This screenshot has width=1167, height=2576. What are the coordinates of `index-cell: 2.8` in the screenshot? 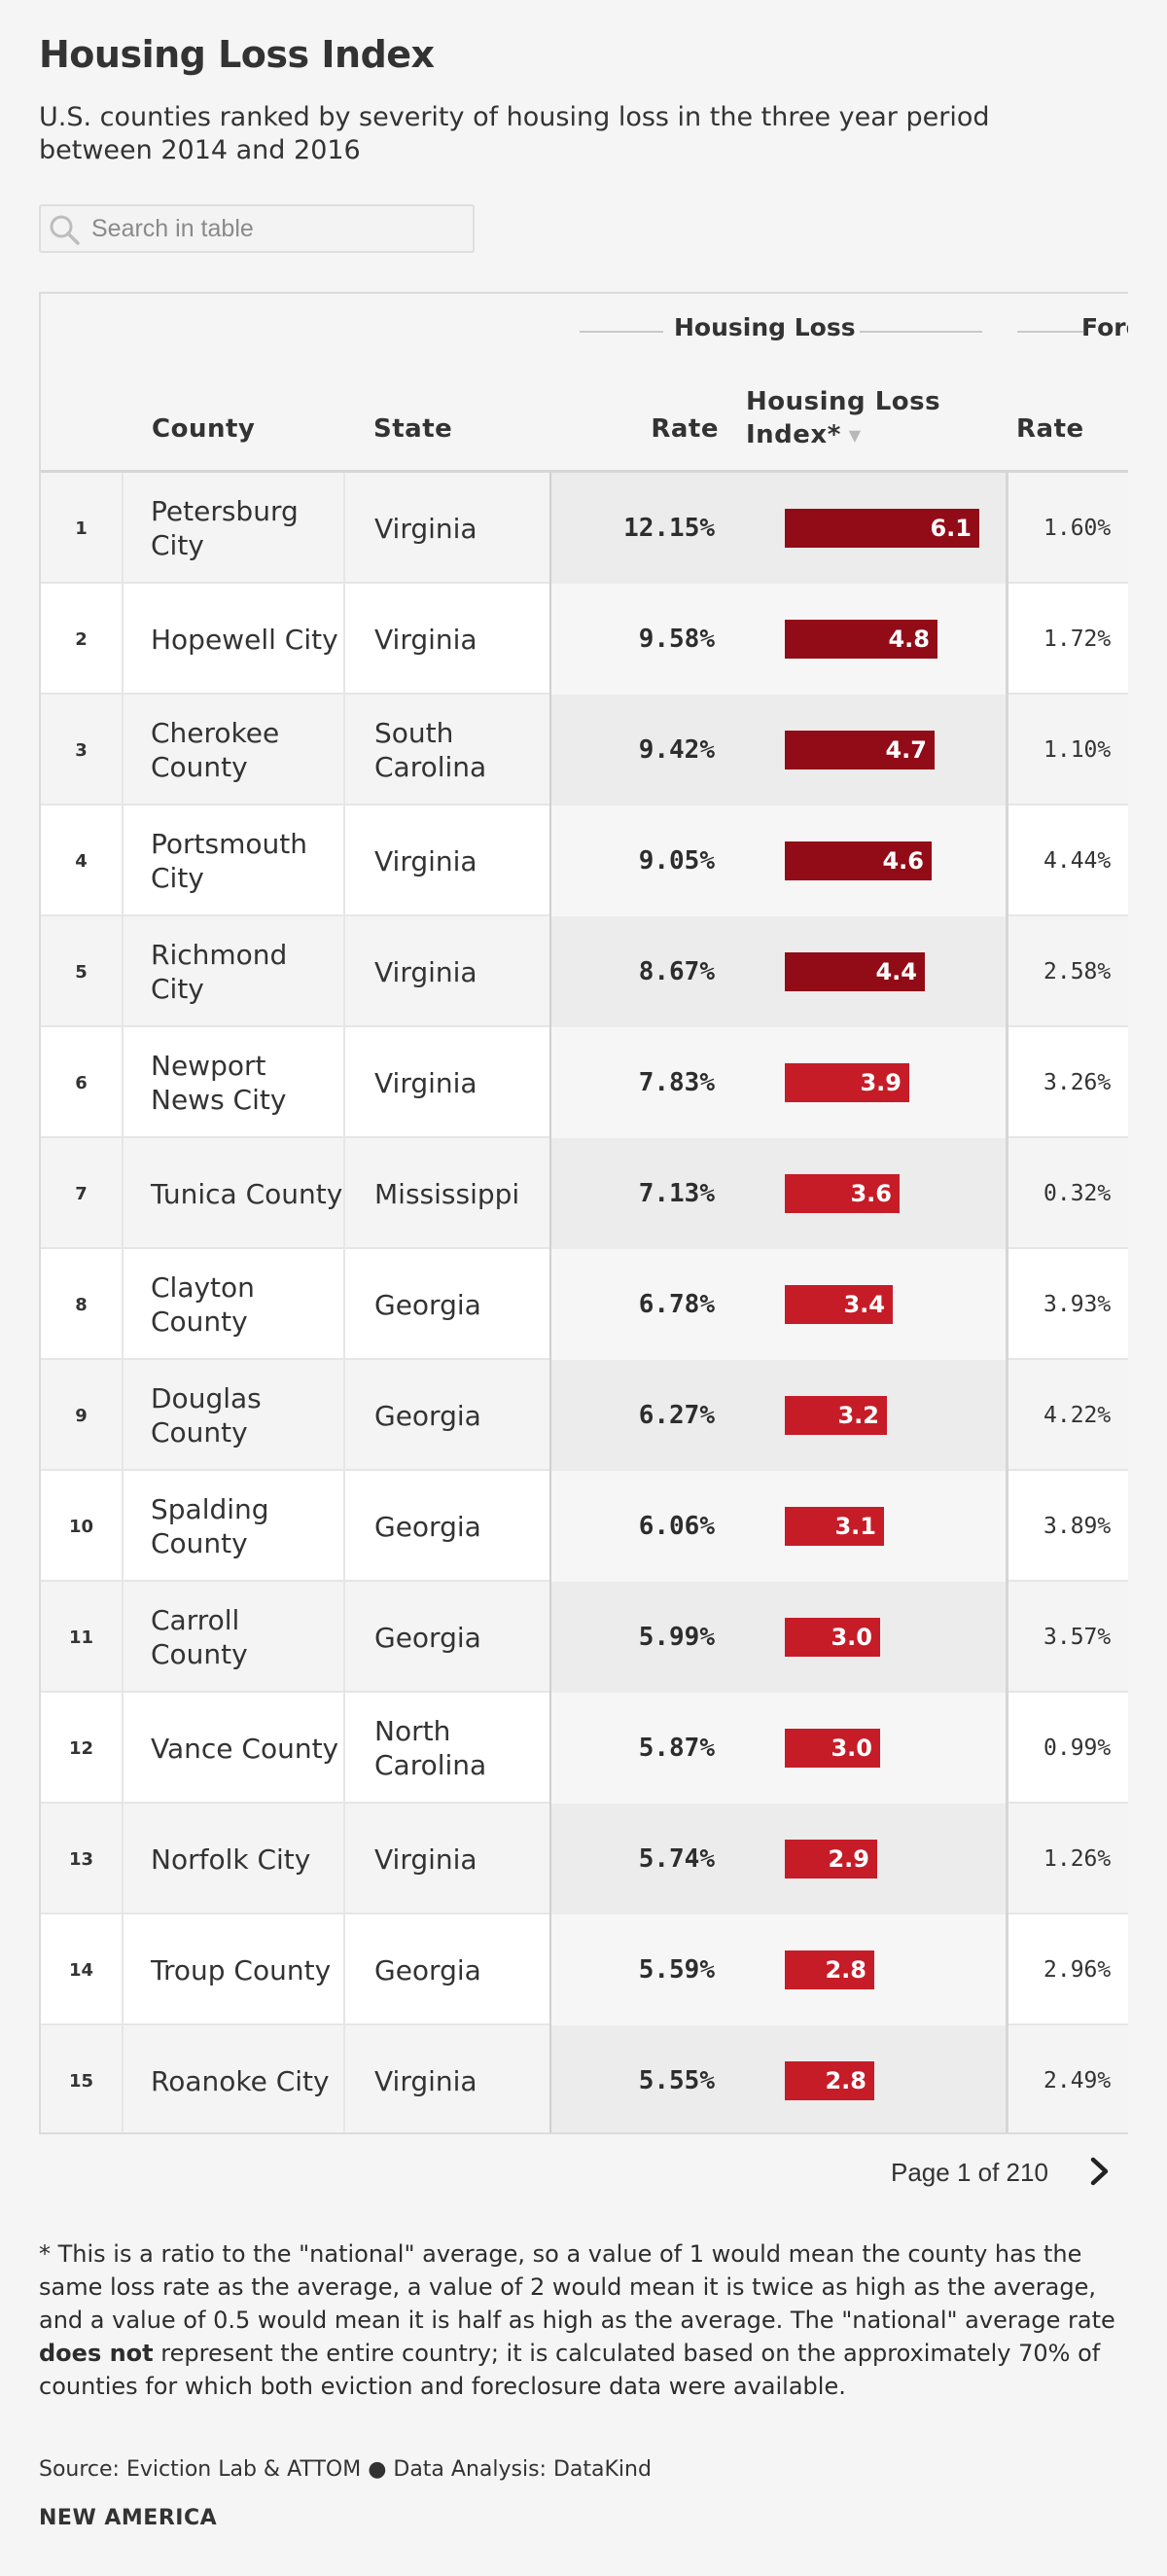 It's located at (863, 2078).